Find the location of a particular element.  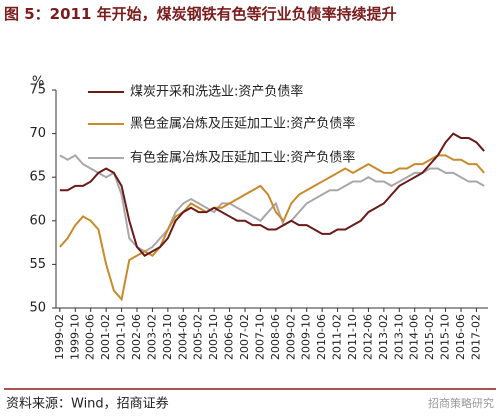

x-tick-label: 2000-06 is located at coordinates (90, 337).